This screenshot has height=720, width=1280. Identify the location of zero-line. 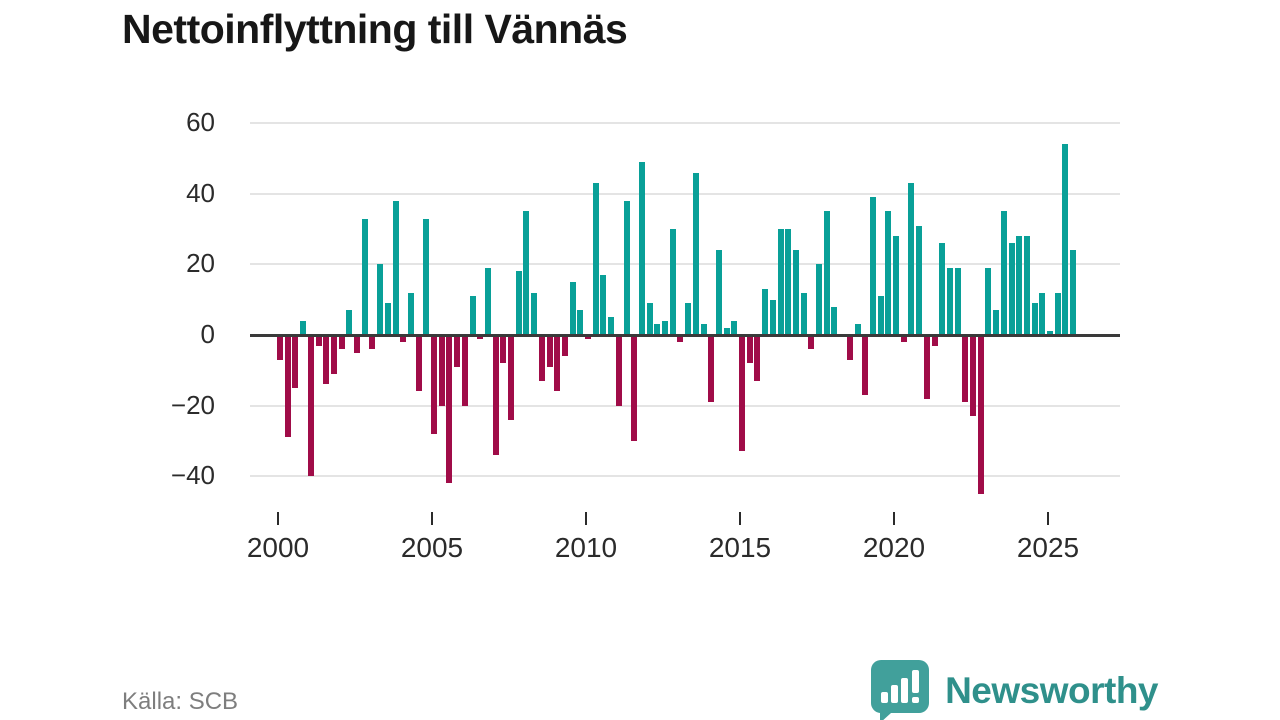
(685, 335).